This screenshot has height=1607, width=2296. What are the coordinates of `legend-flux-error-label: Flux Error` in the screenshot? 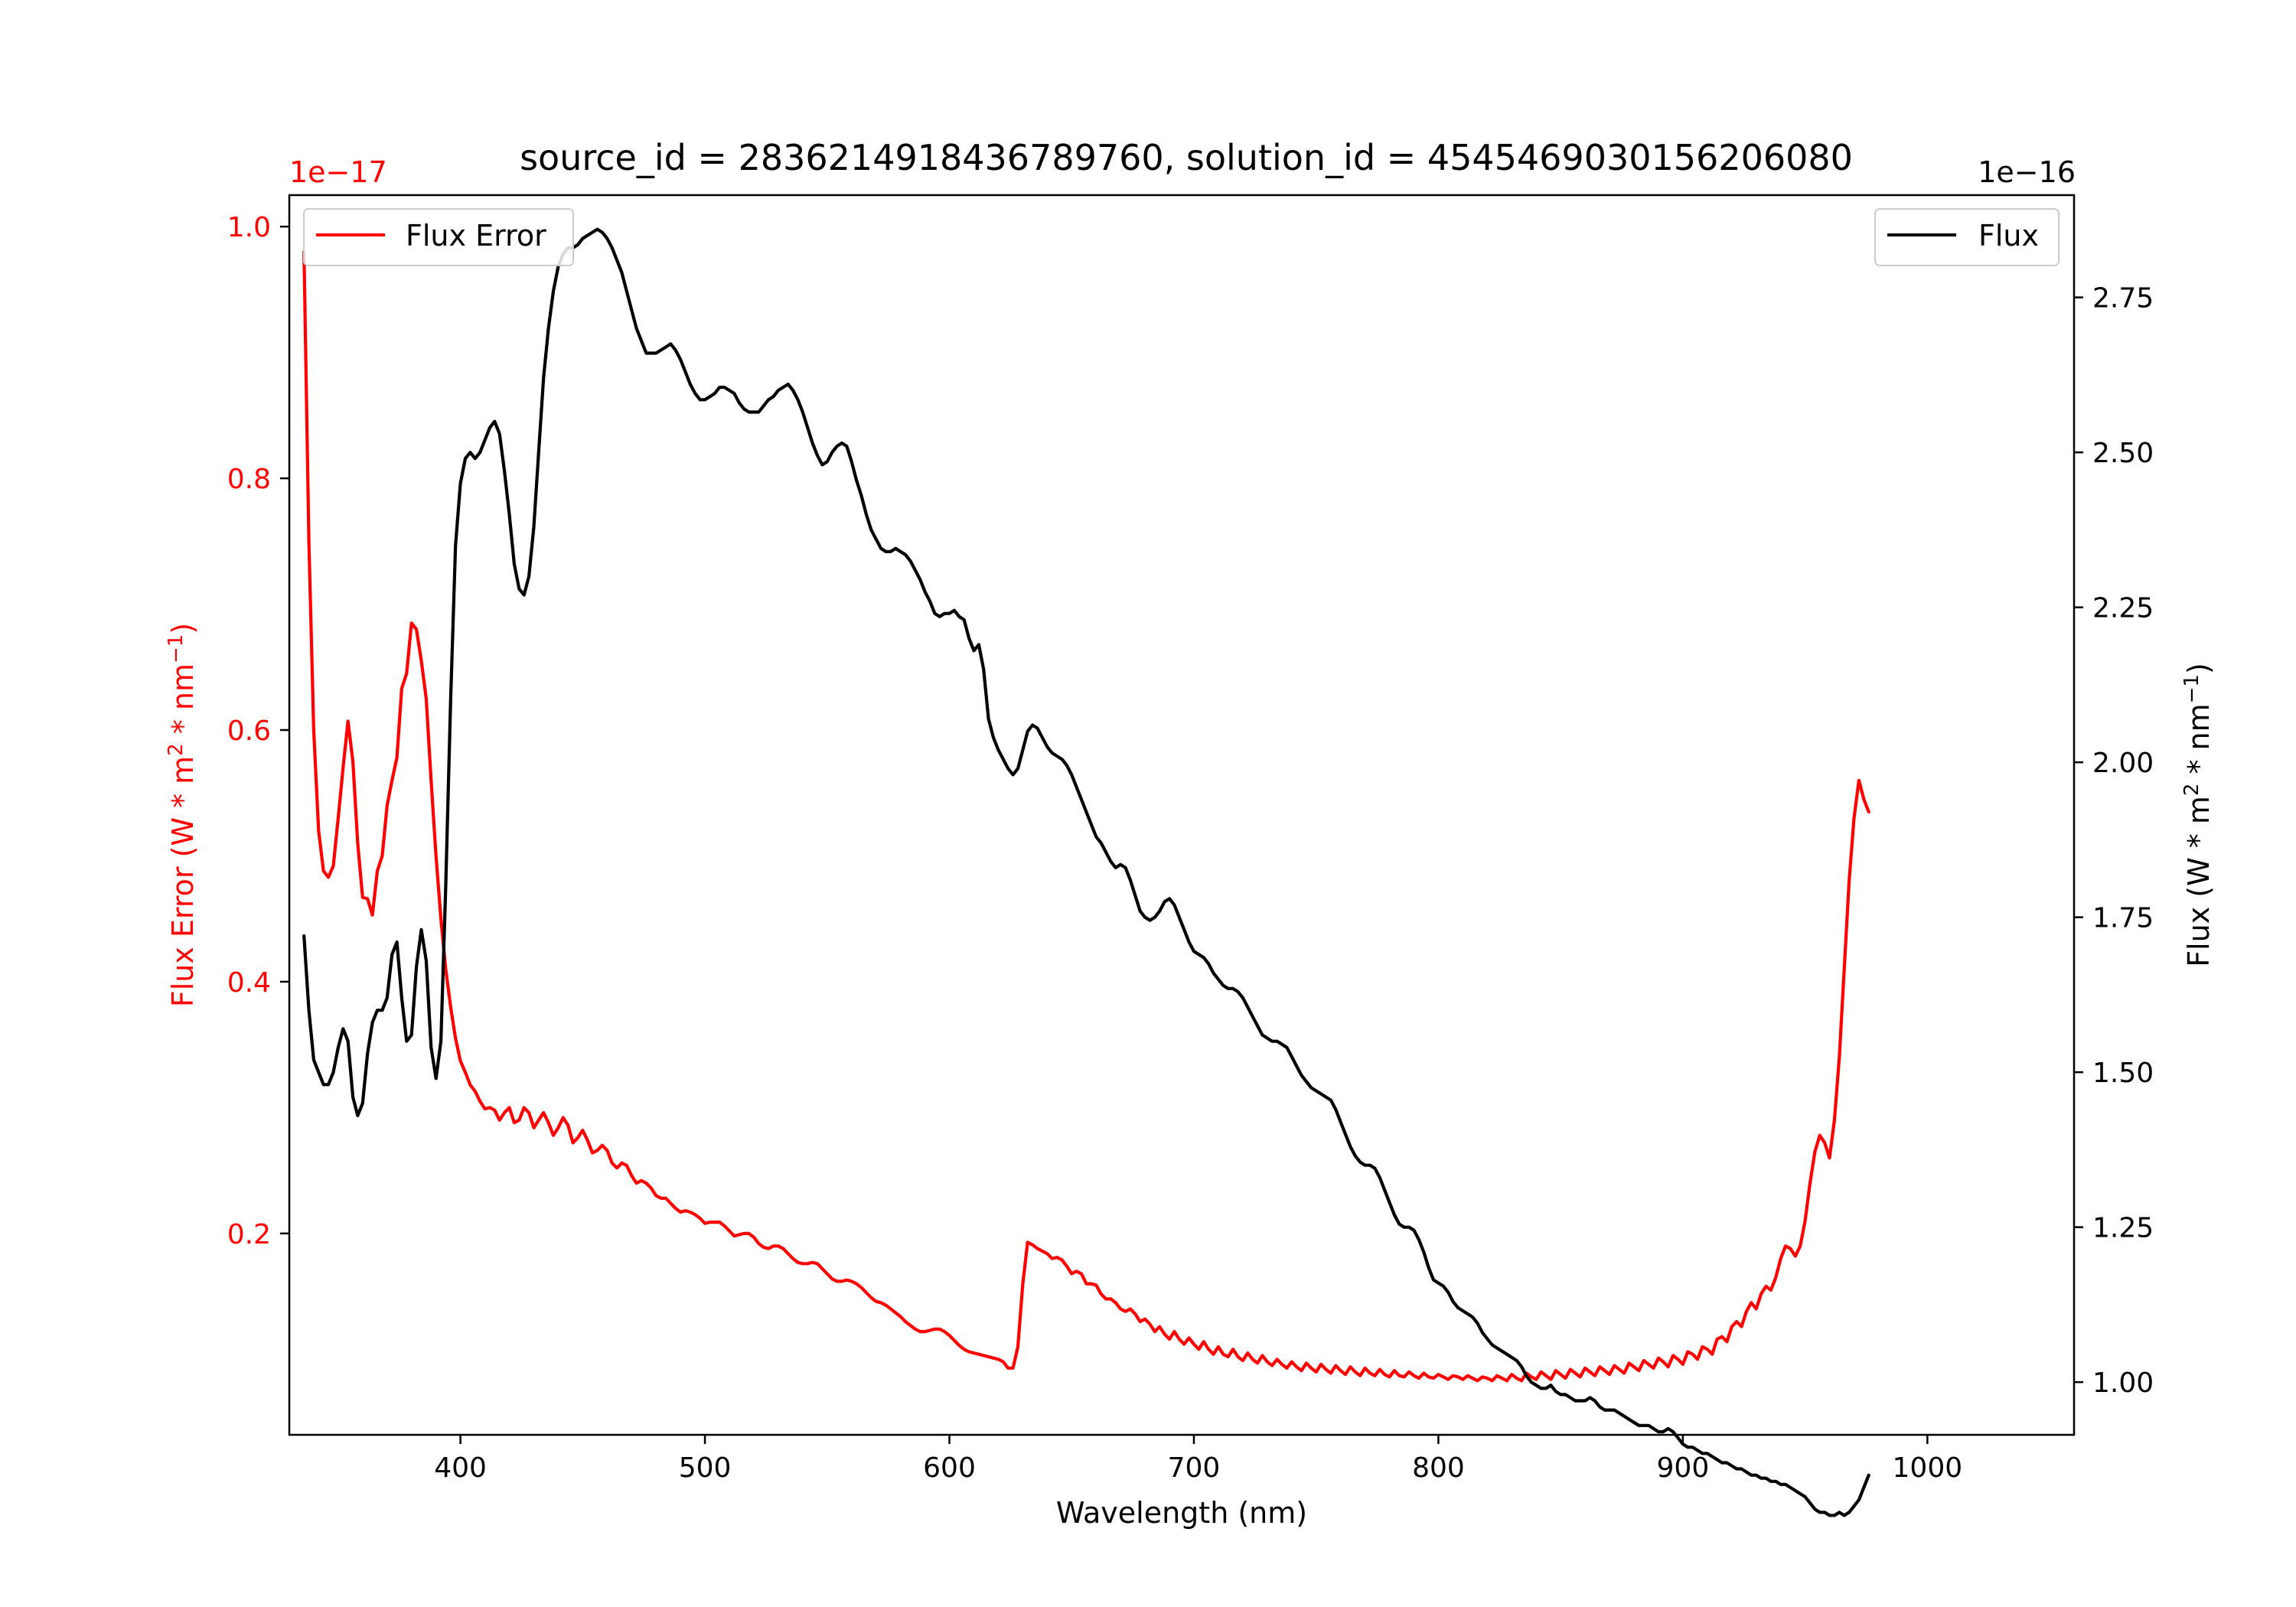 It's located at (476, 236).